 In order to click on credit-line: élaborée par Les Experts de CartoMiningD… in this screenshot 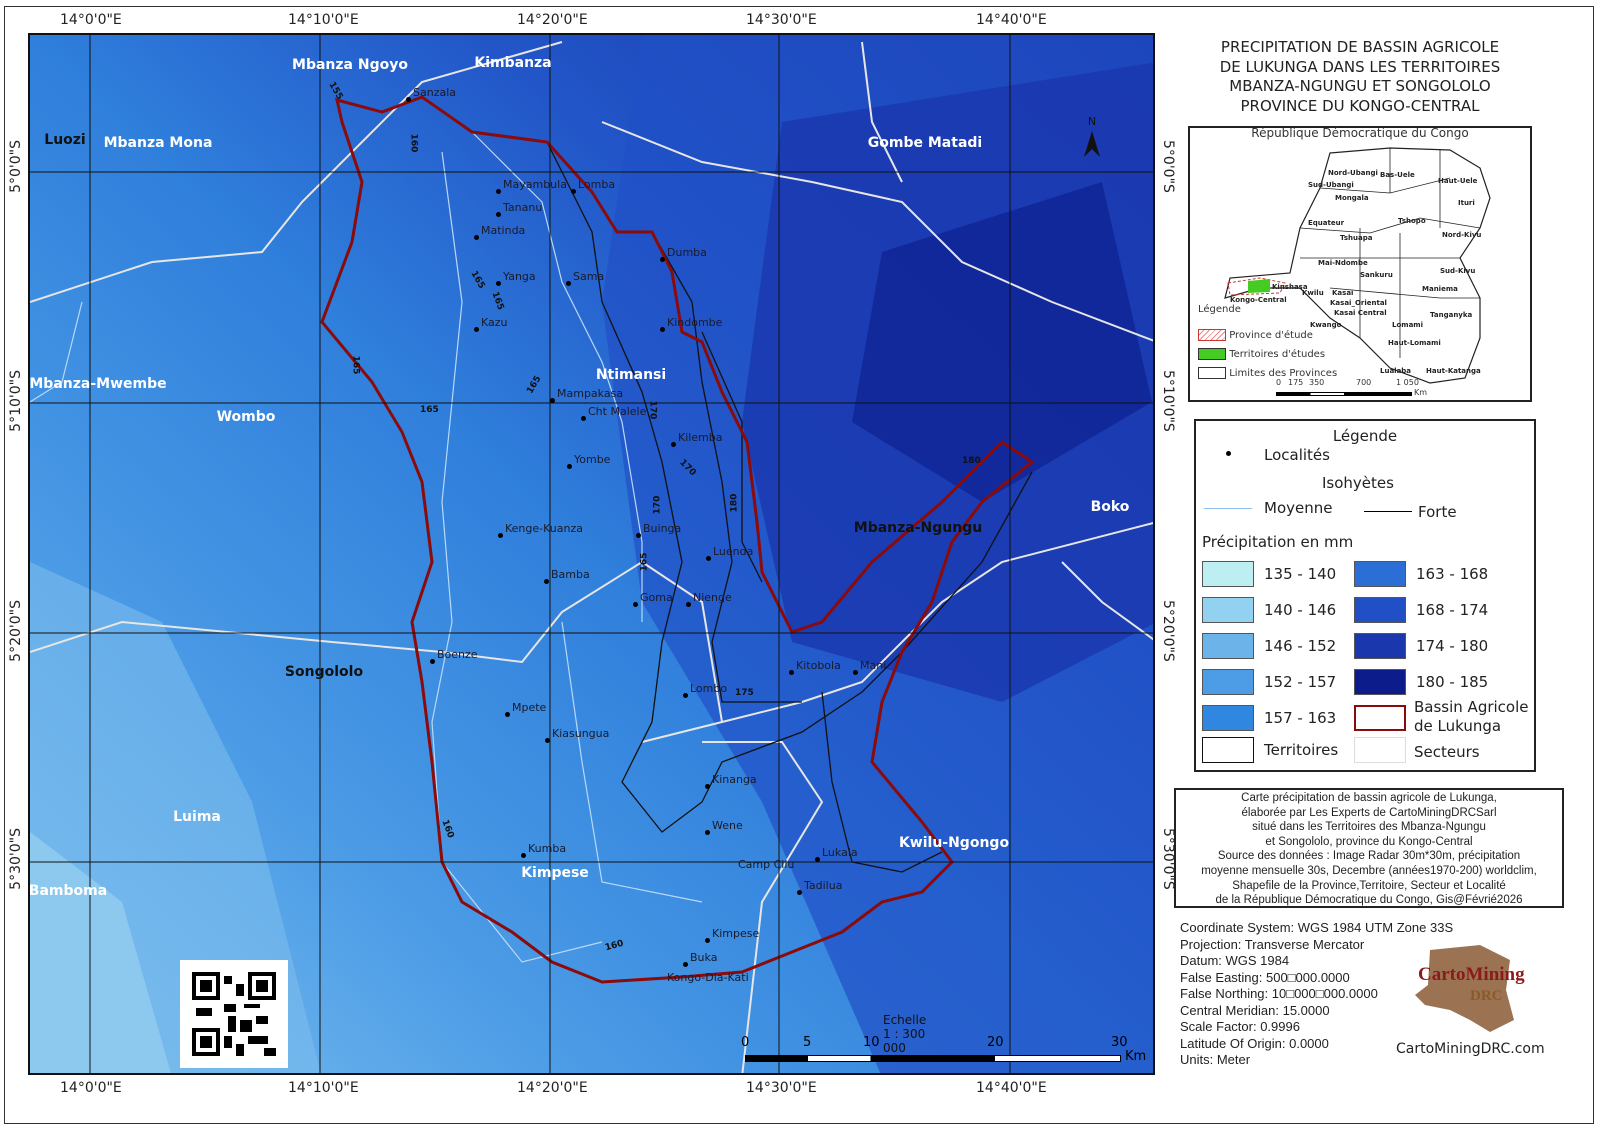, I will do `click(1369, 812)`.